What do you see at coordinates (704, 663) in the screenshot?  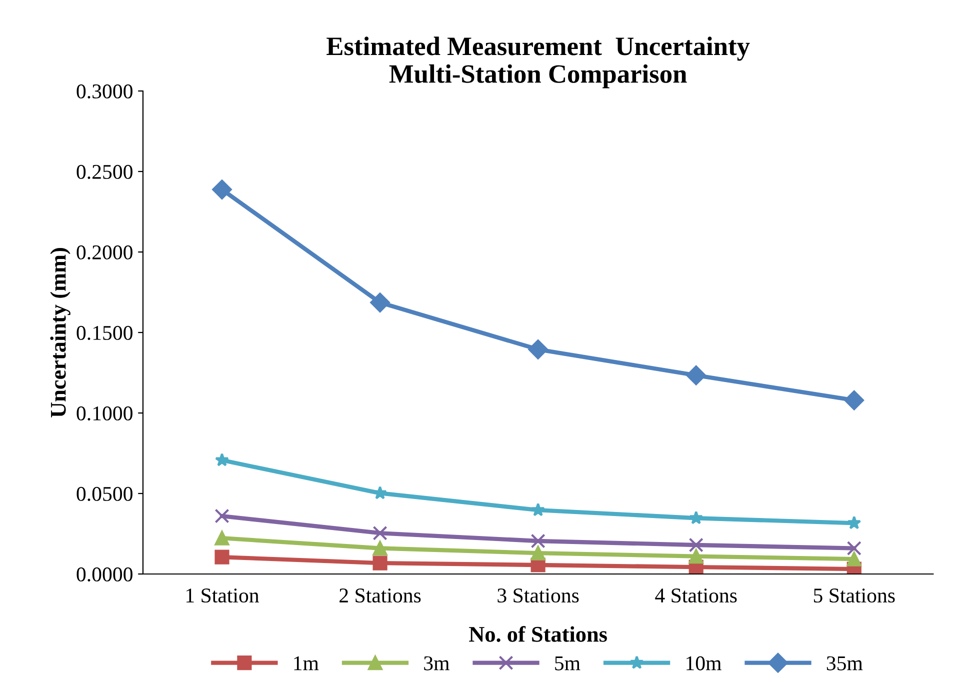 I see `legend-label: 10m` at bounding box center [704, 663].